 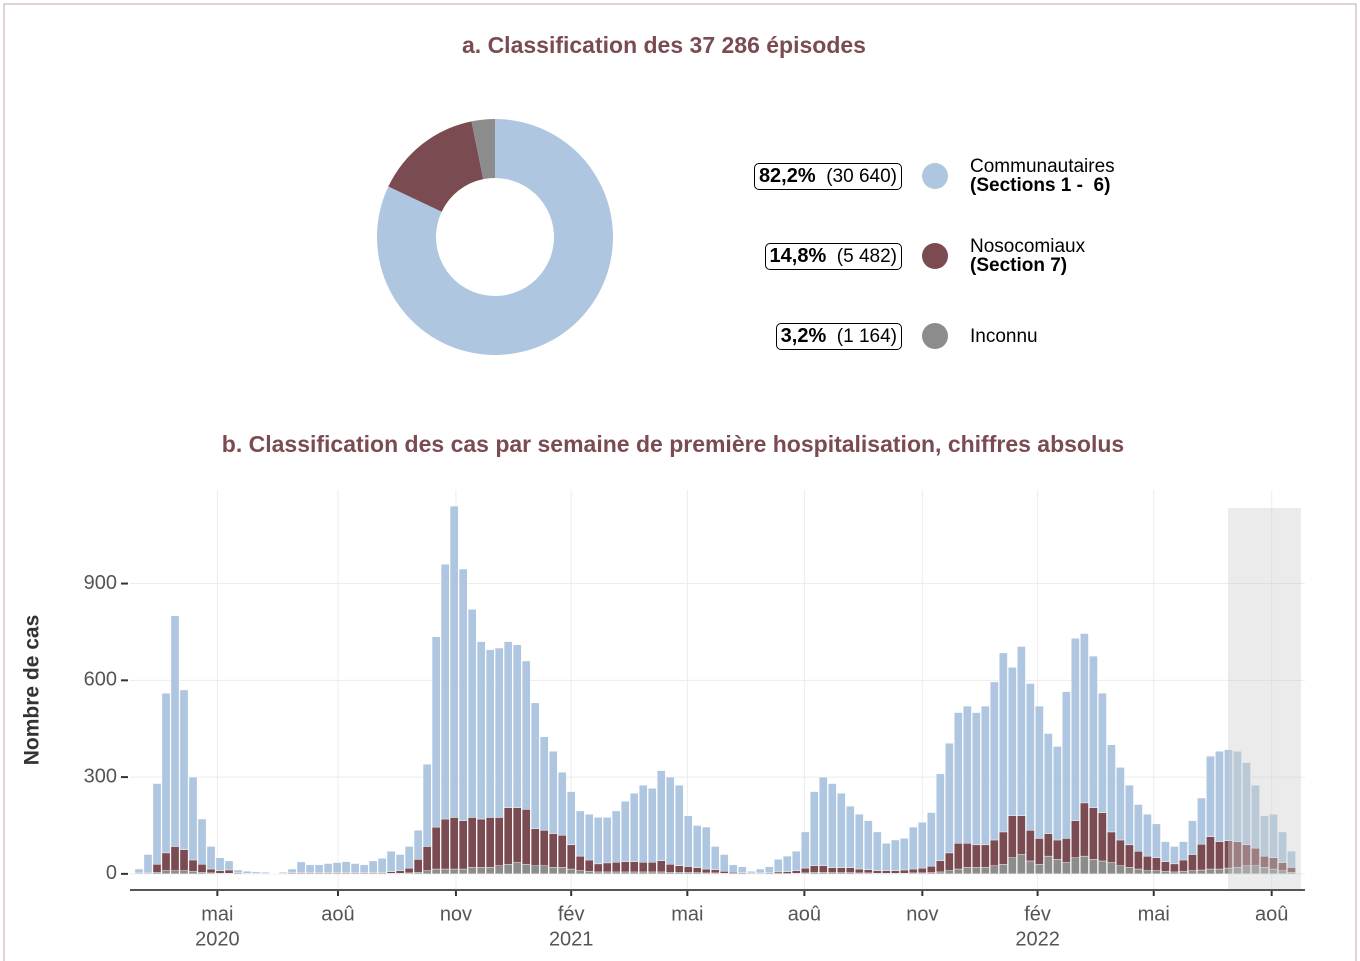 What do you see at coordinates (861, 176) in the screenshot?
I see `count-label: (30 640)` at bounding box center [861, 176].